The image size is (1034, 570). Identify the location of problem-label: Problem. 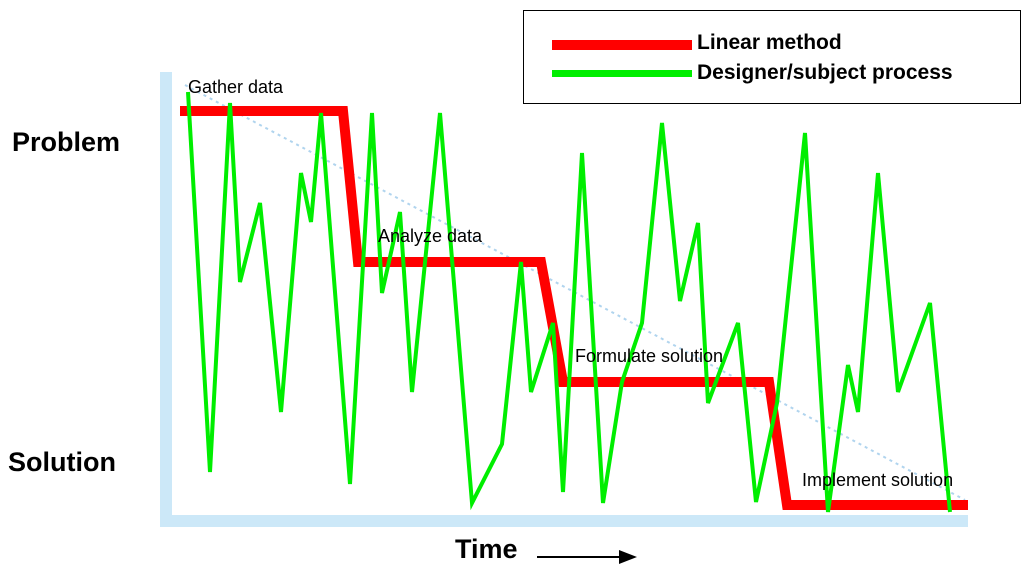
(66, 142).